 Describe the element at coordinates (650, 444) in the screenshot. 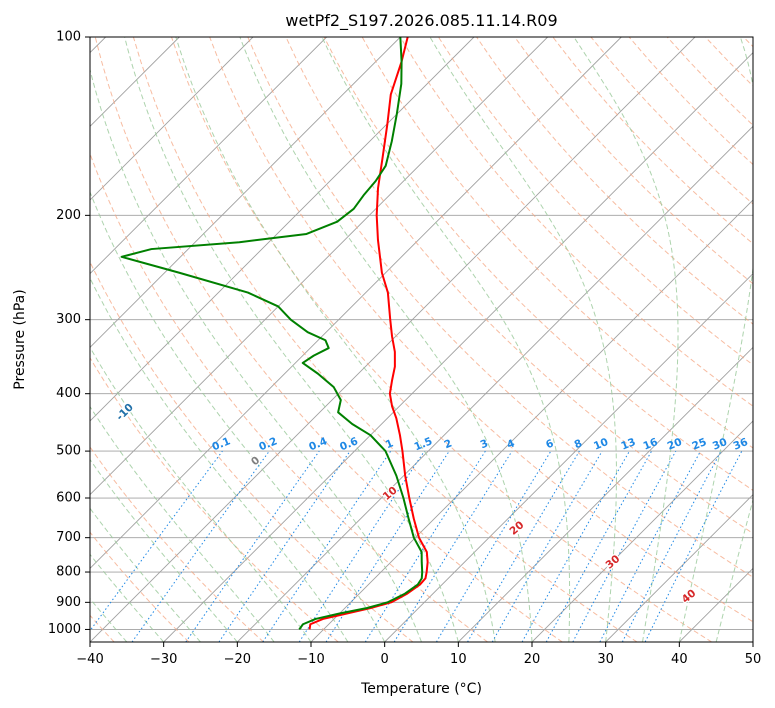

I see `mixing-ratio-label: 16` at that location.